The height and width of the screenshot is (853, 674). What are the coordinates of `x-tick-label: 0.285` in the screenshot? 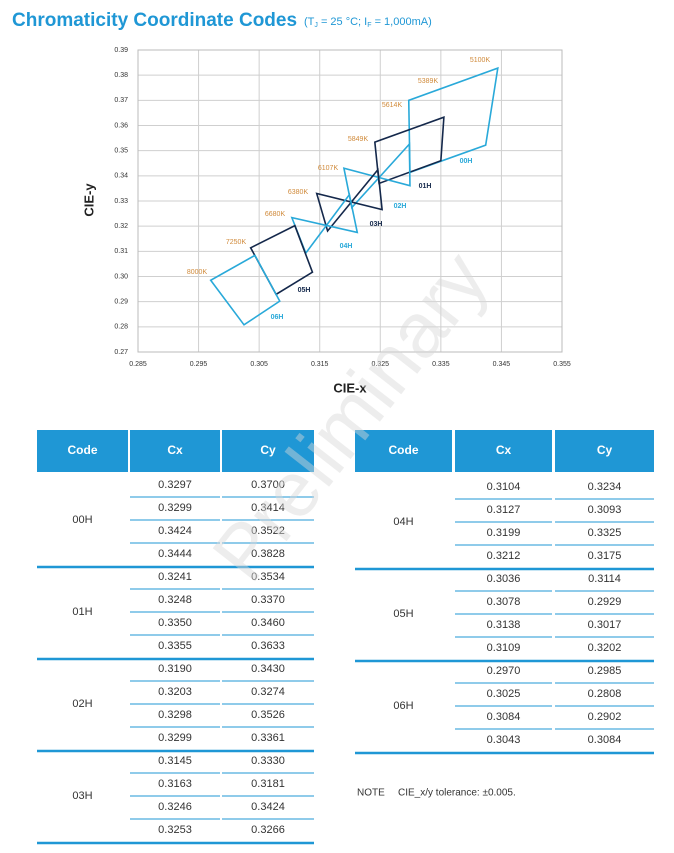 It's located at (138, 364).